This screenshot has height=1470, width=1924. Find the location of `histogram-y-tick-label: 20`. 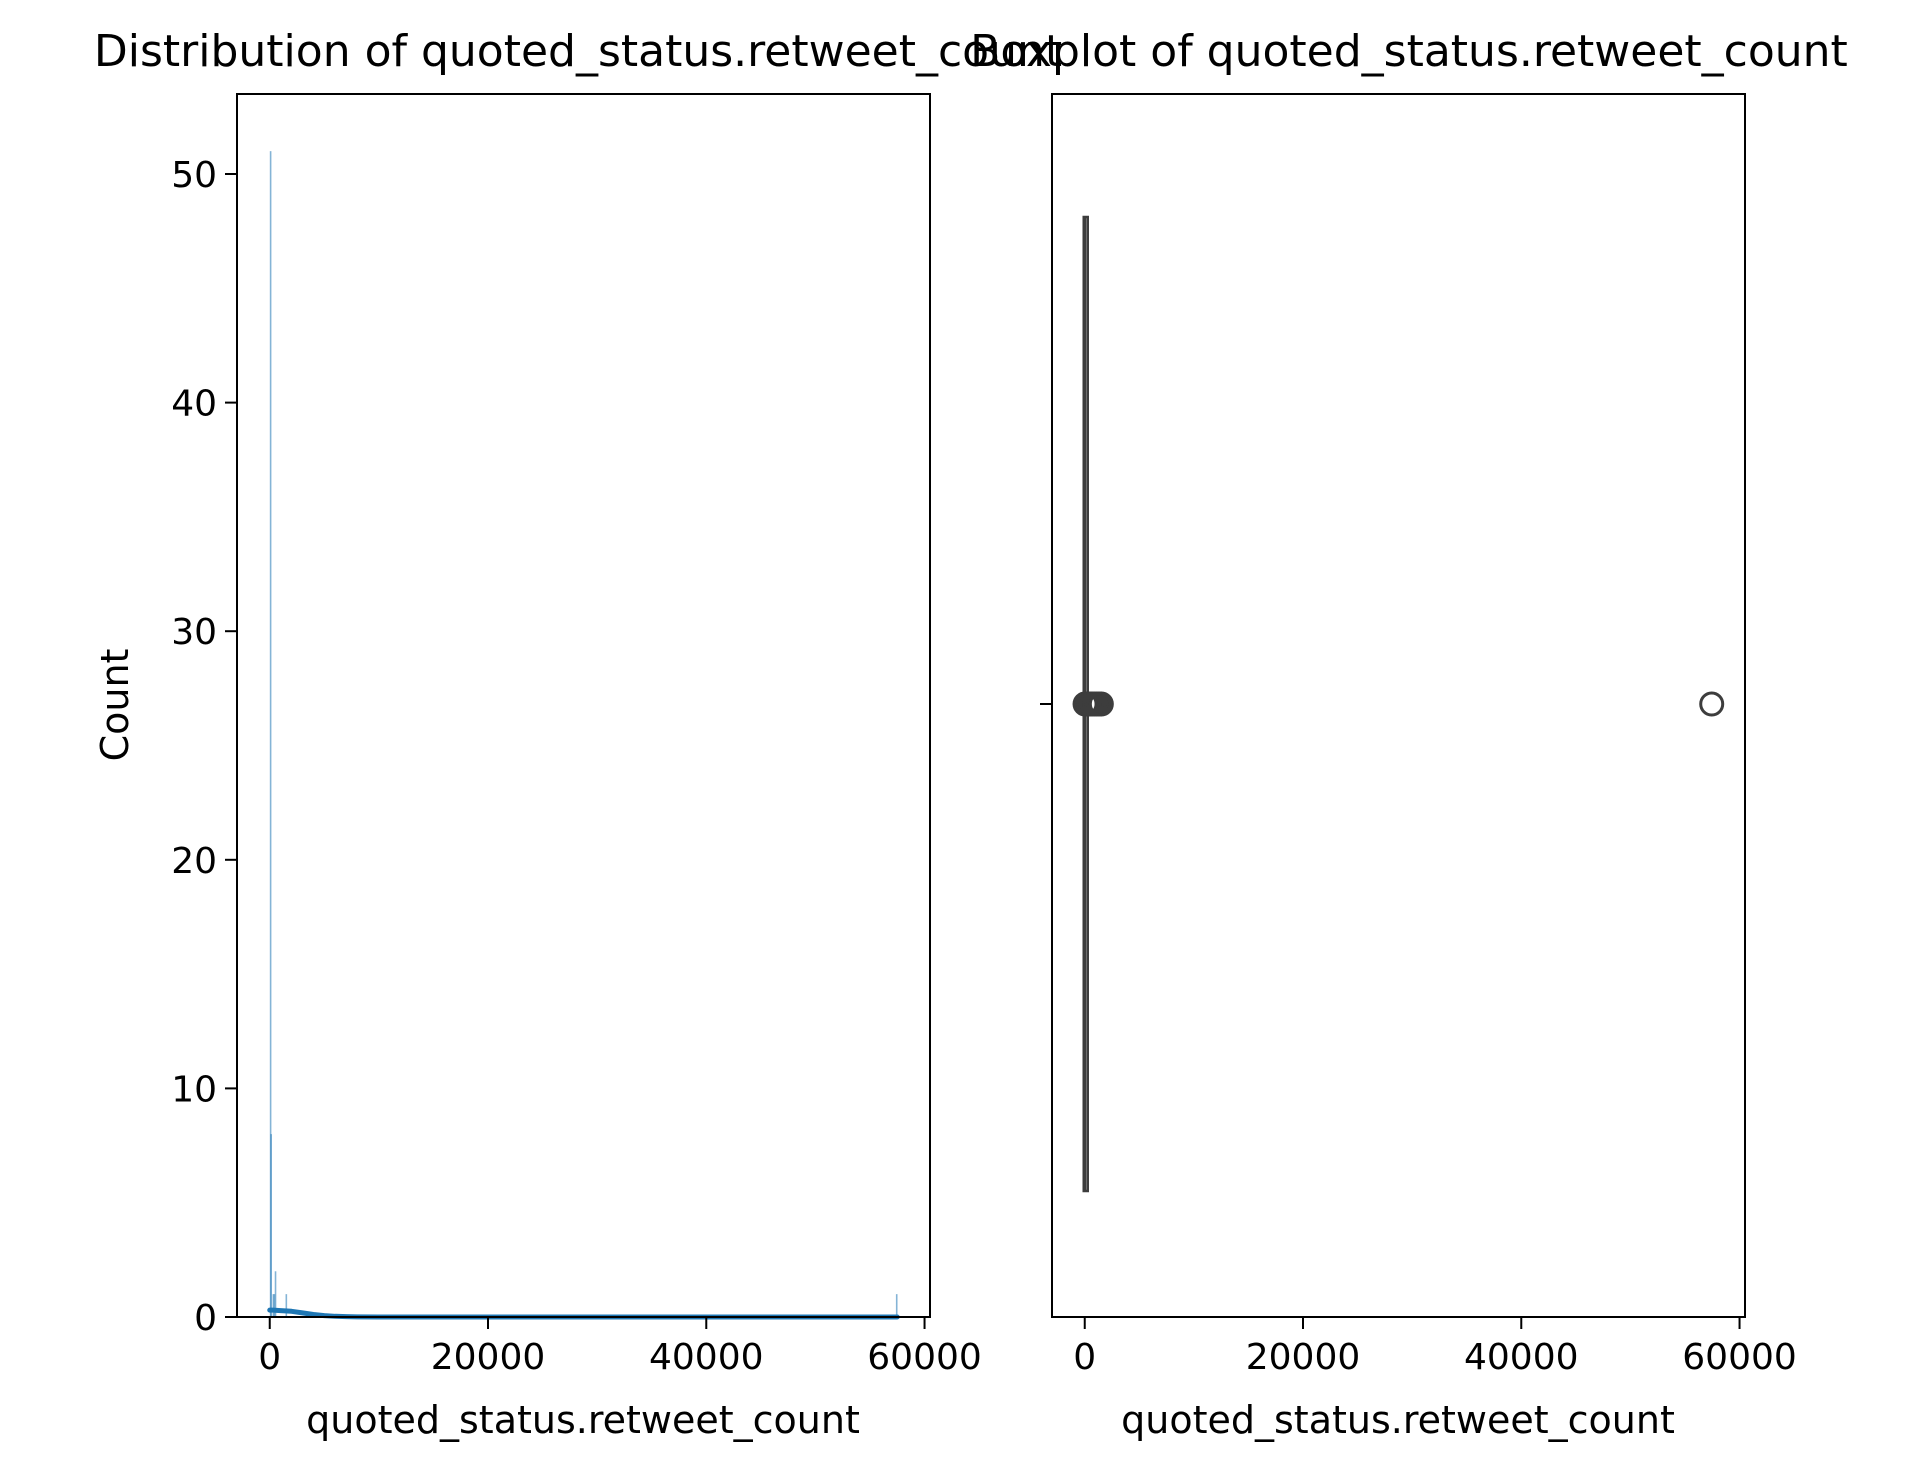

histogram-y-tick-label: 20 is located at coordinates (194, 861).